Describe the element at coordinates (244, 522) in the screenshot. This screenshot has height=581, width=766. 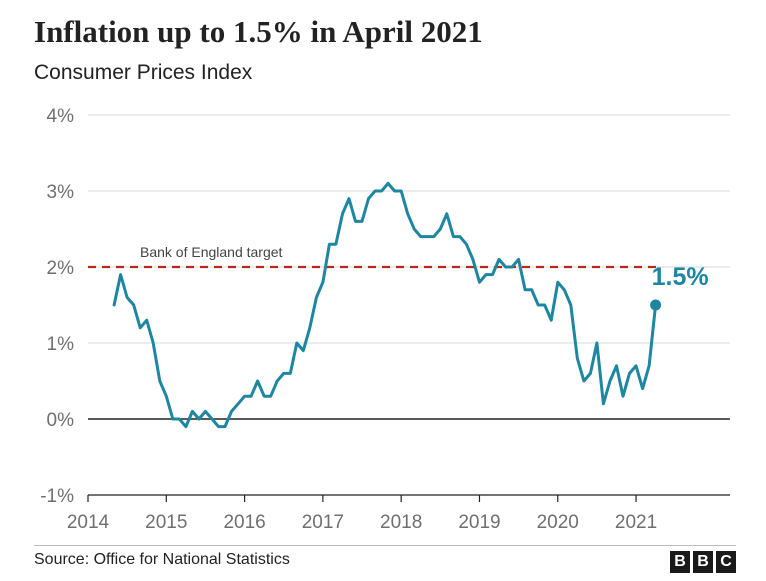
I see `x-tick-label: 2016` at that location.